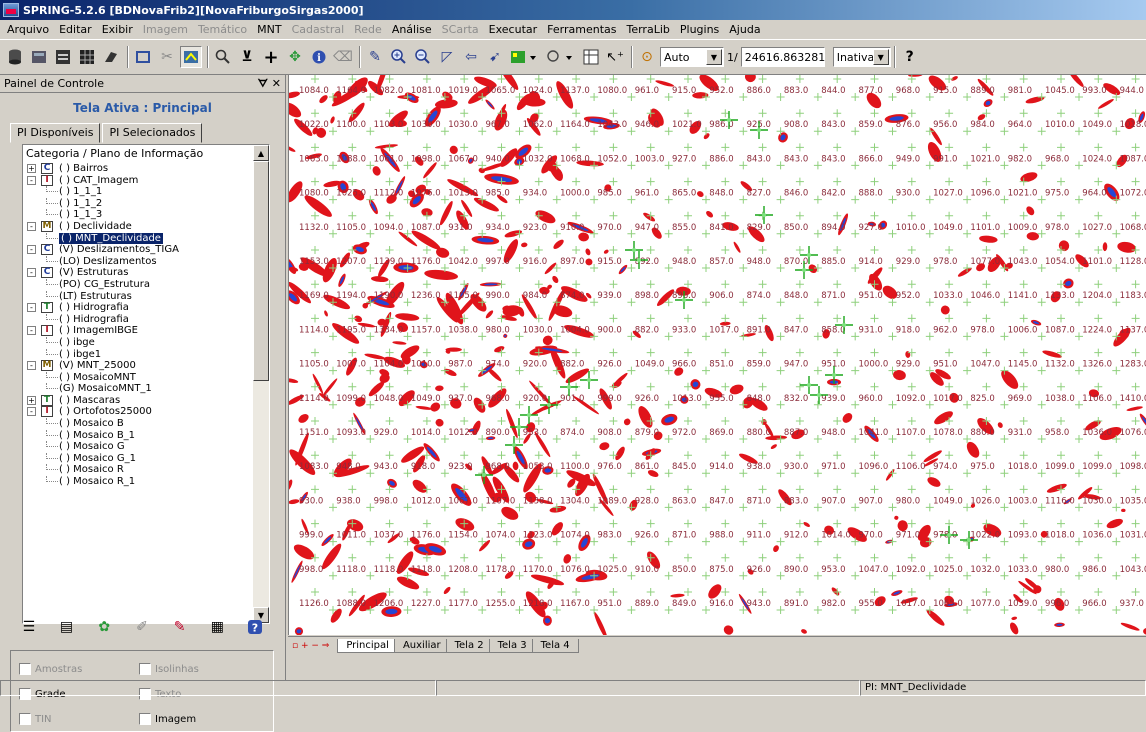  What do you see at coordinates (745, 29) in the screenshot?
I see `menu-item-ajuda: Ajuda` at bounding box center [745, 29].